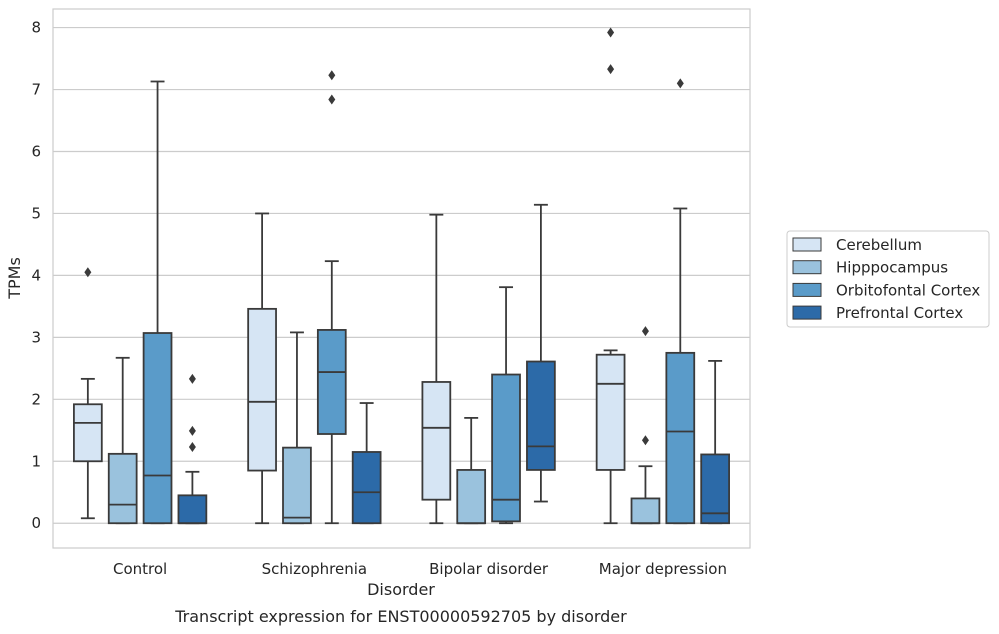 This screenshot has height=634, width=999. What do you see at coordinates (36, 337) in the screenshot?
I see `y-tick-label: 3` at bounding box center [36, 337].